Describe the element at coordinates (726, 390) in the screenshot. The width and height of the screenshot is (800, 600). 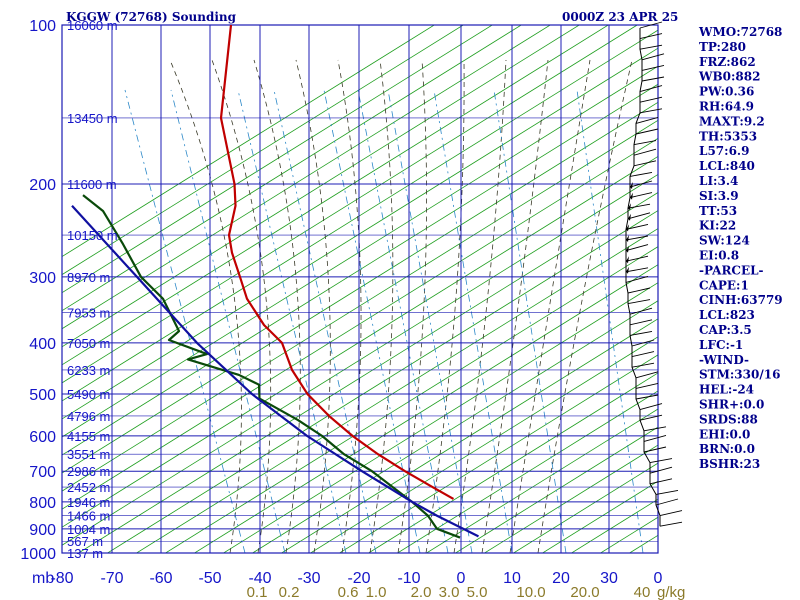
I see `stat-item: HEL:-24` at that location.